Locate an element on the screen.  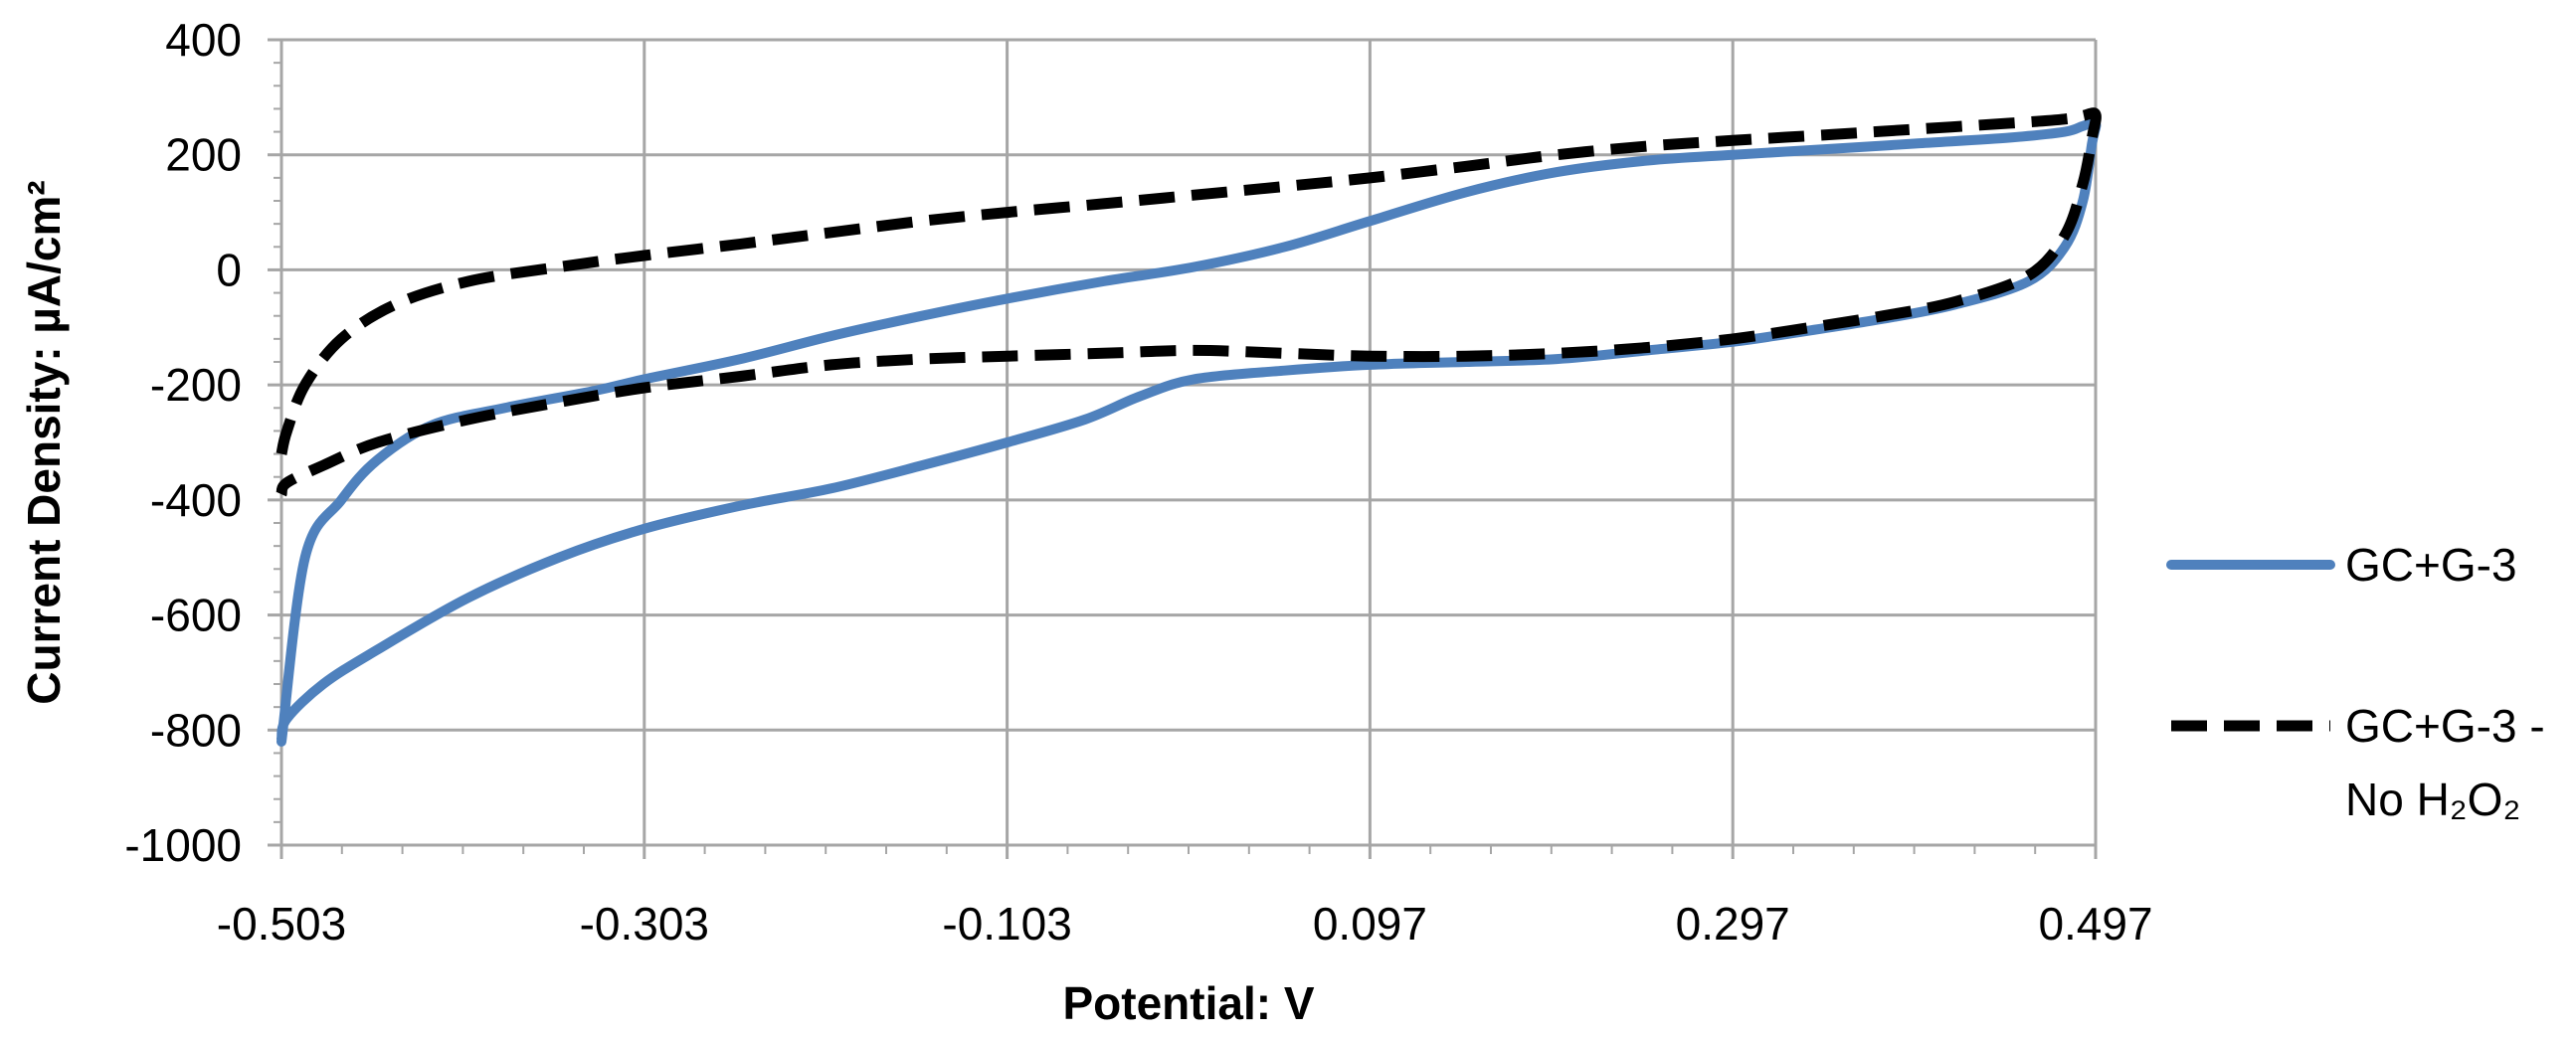
y-tick-labels: -1000 -800 -600 -400 -200 0 200 400 is located at coordinates (183, 442).